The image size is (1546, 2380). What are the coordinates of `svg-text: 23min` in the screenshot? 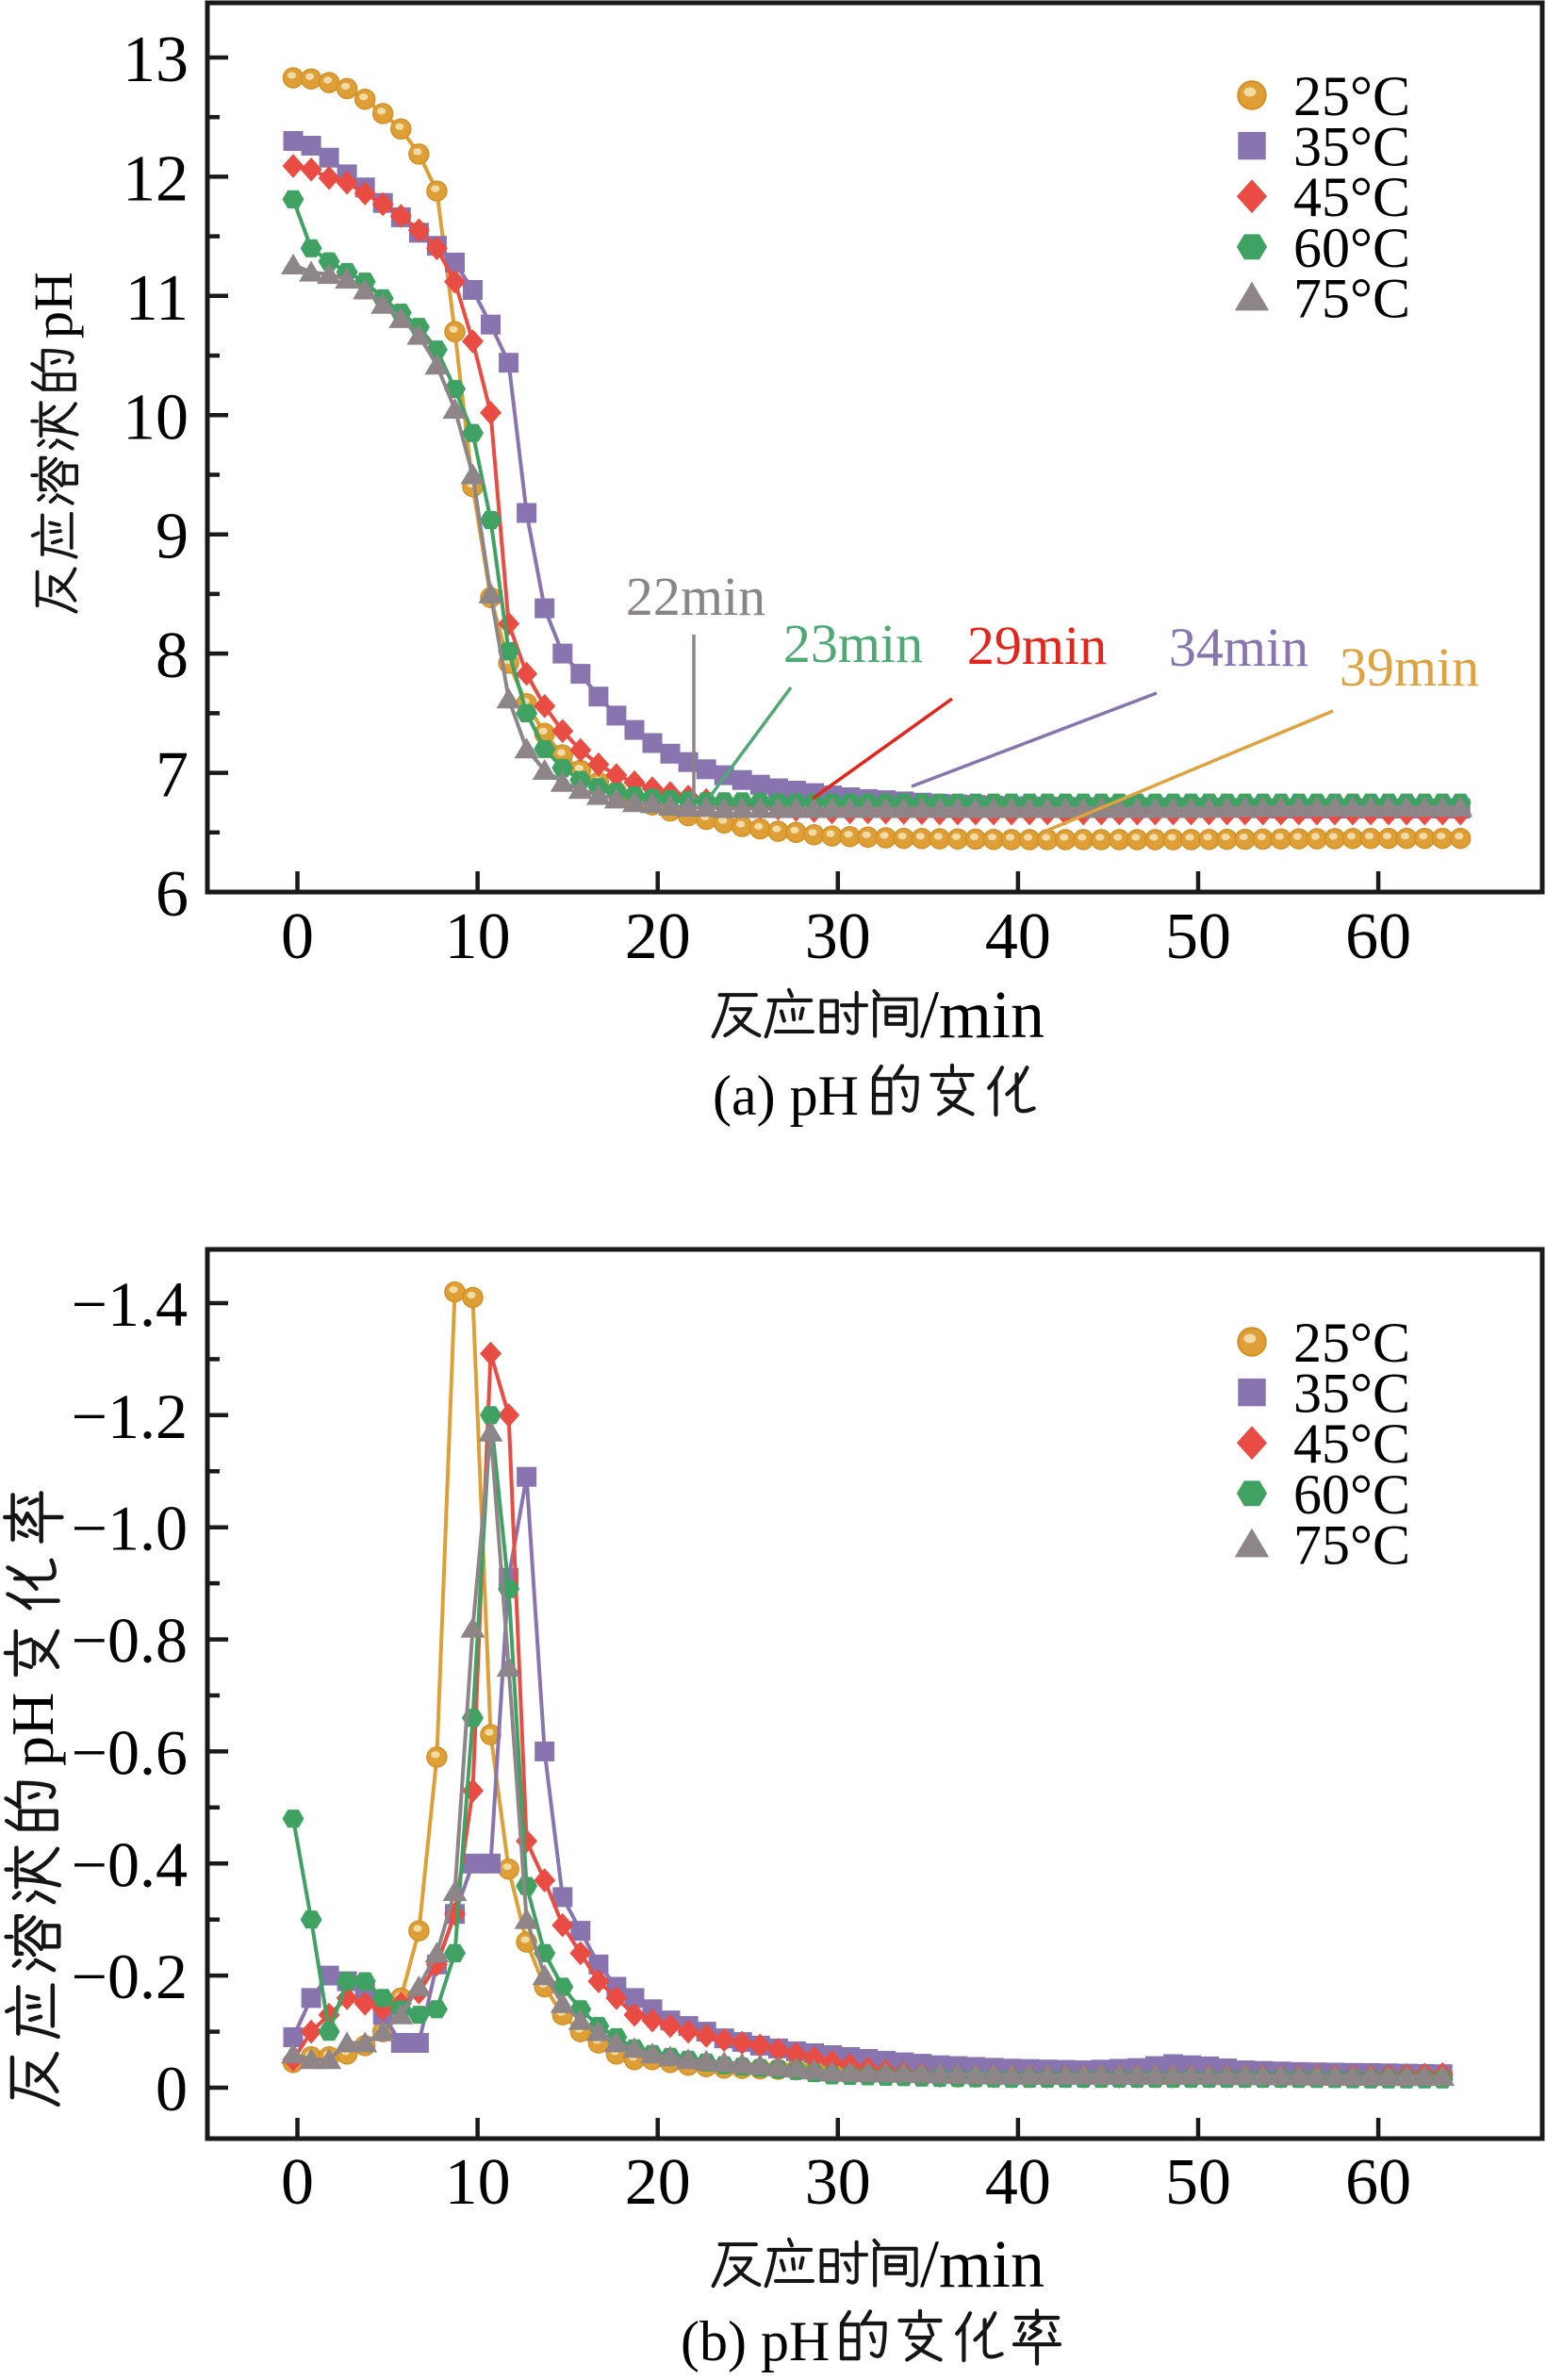 It's located at (853, 643).